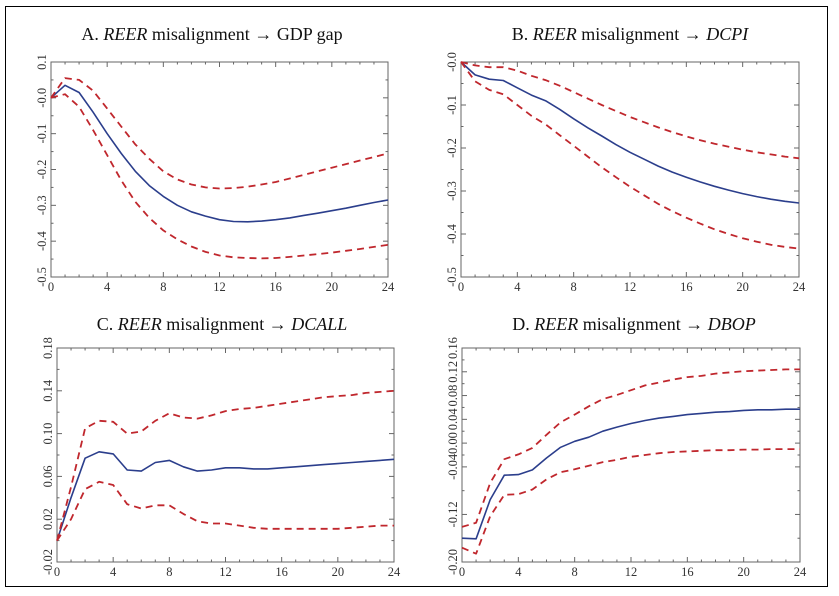 The height and width of the screenshot is (596, 839). What do you see at coordinates (310, 34) in the screenshot?
I see `title-response: GDP gap` at bounding box center [310, 34].